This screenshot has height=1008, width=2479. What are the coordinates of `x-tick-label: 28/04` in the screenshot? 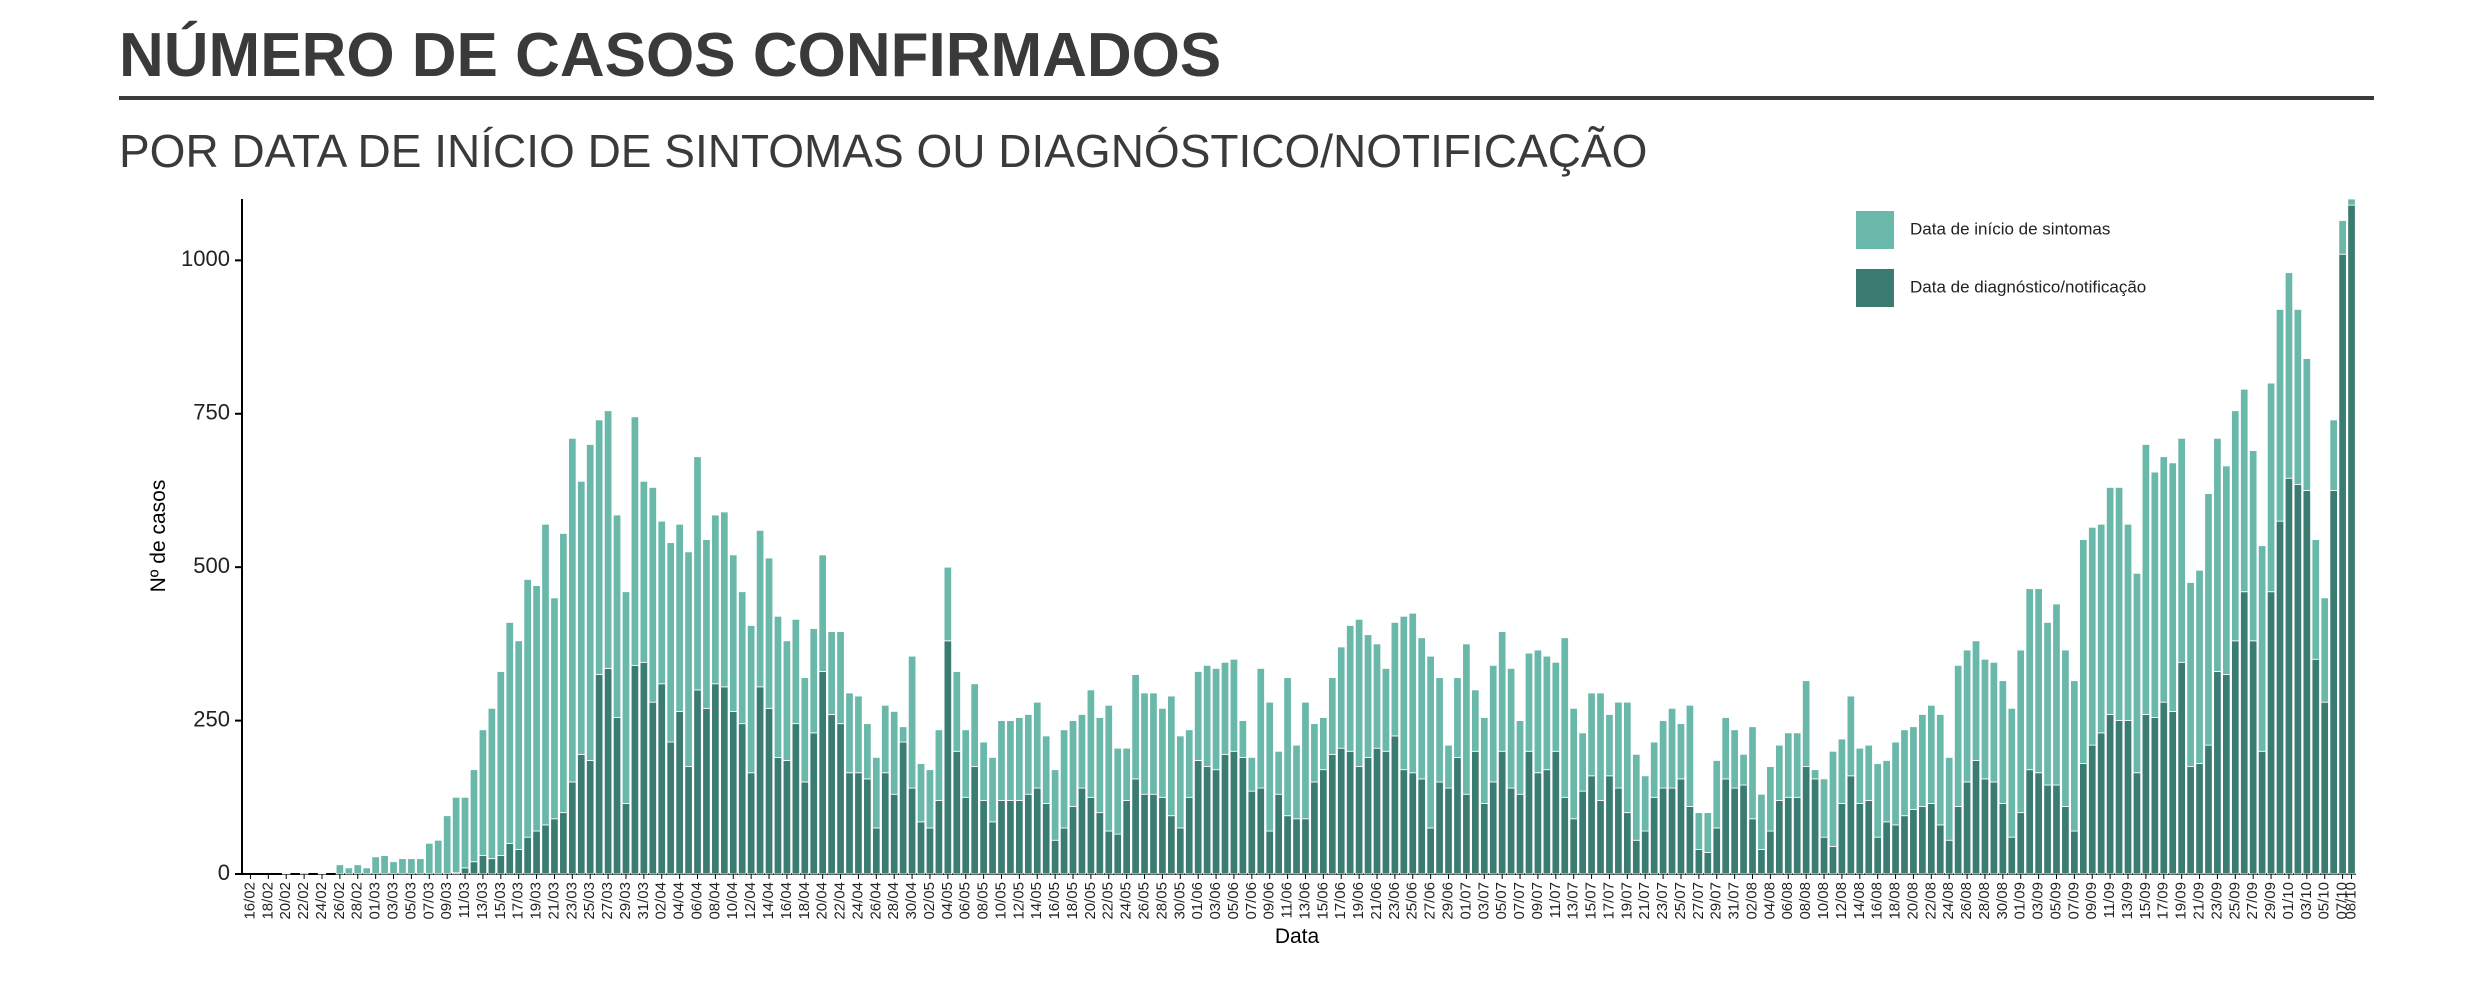 It's located at (893, 901).